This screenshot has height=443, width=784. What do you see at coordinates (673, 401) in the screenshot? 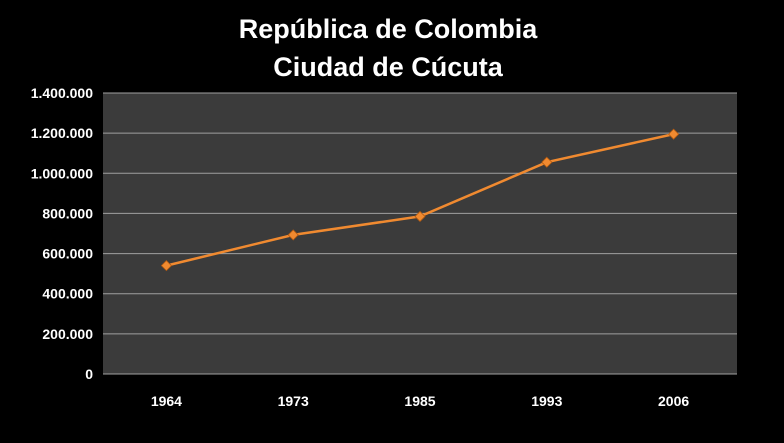
I see `x-tick-label: 2006` at bounding box center [673, 401].